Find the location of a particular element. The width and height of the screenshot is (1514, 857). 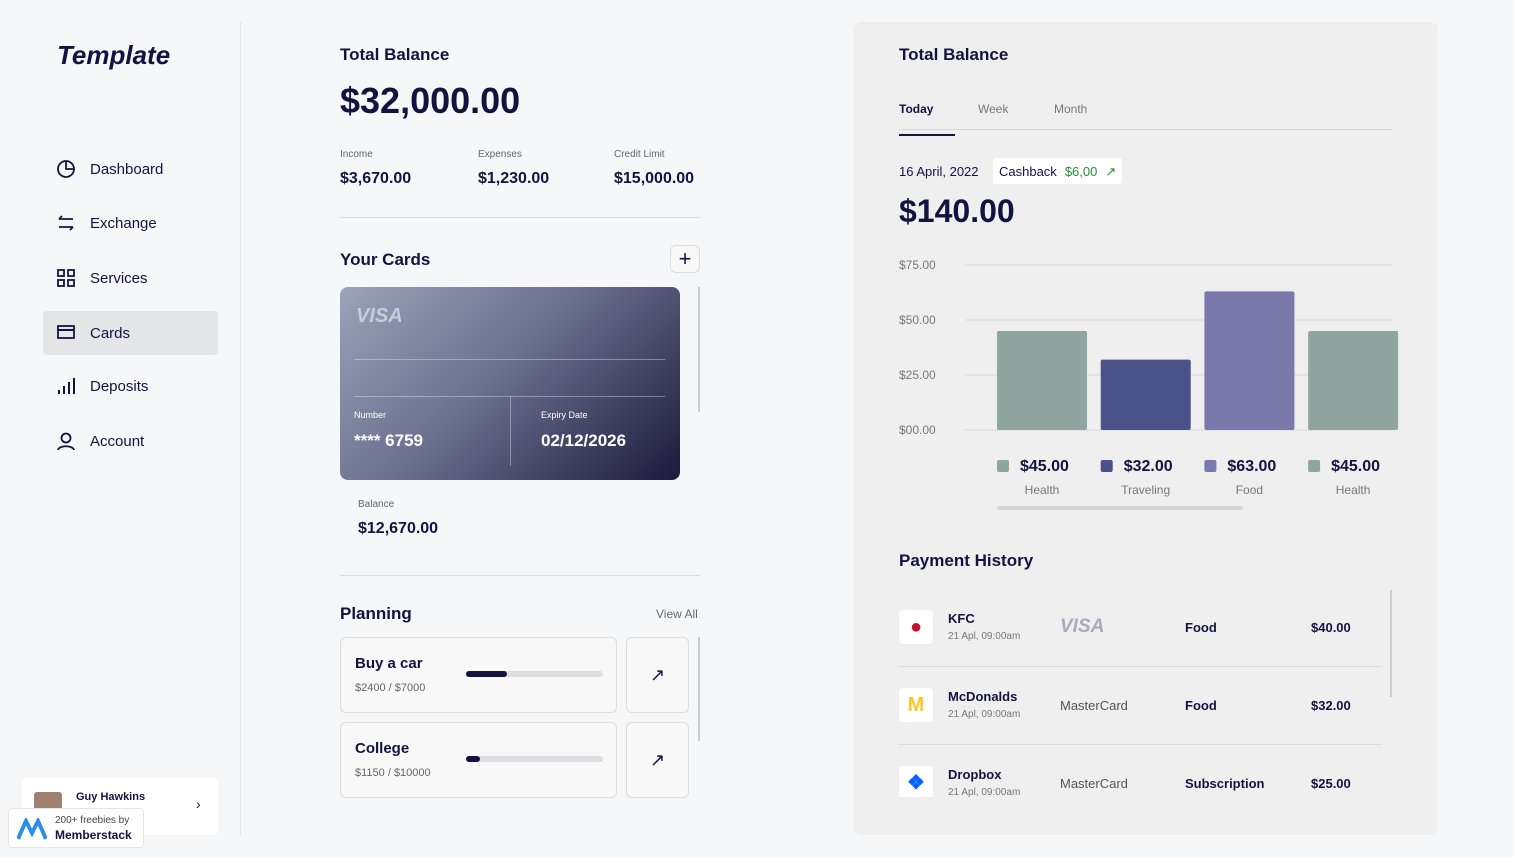

section-title: Your Cards is located at coordinates (385, 259).